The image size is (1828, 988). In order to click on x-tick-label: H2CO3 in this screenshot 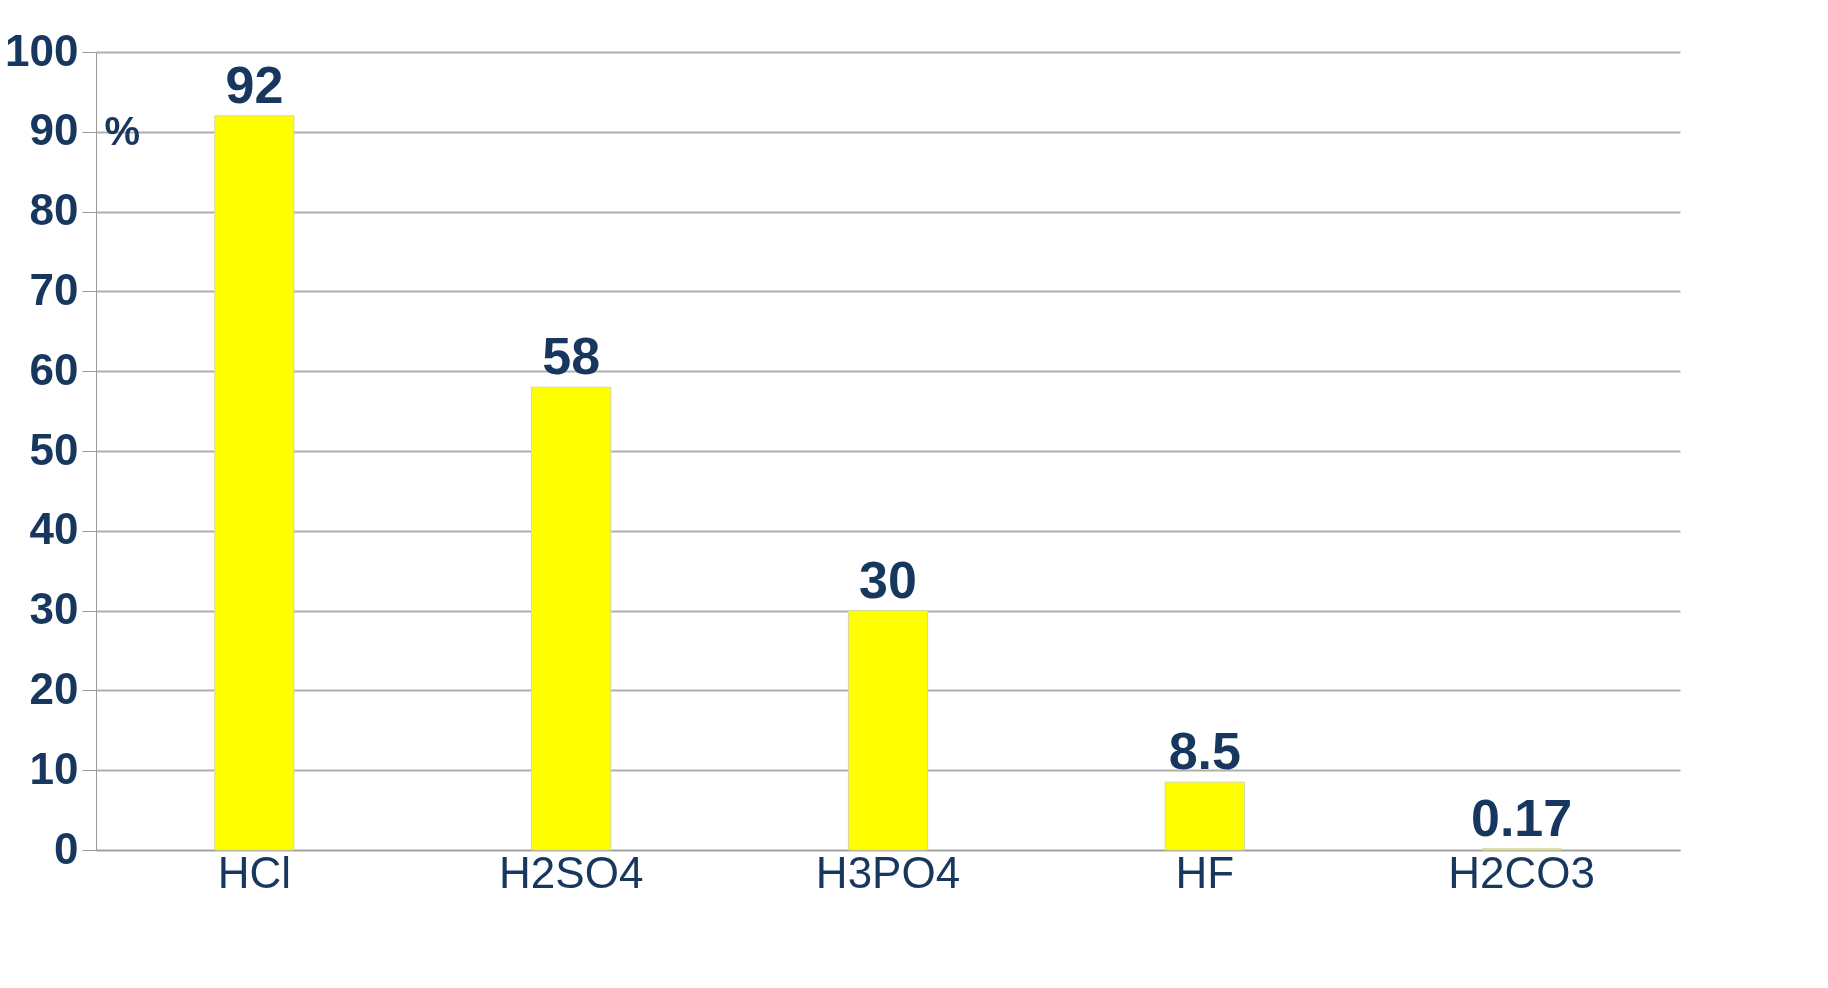, I will do `click(1521, 872)`.